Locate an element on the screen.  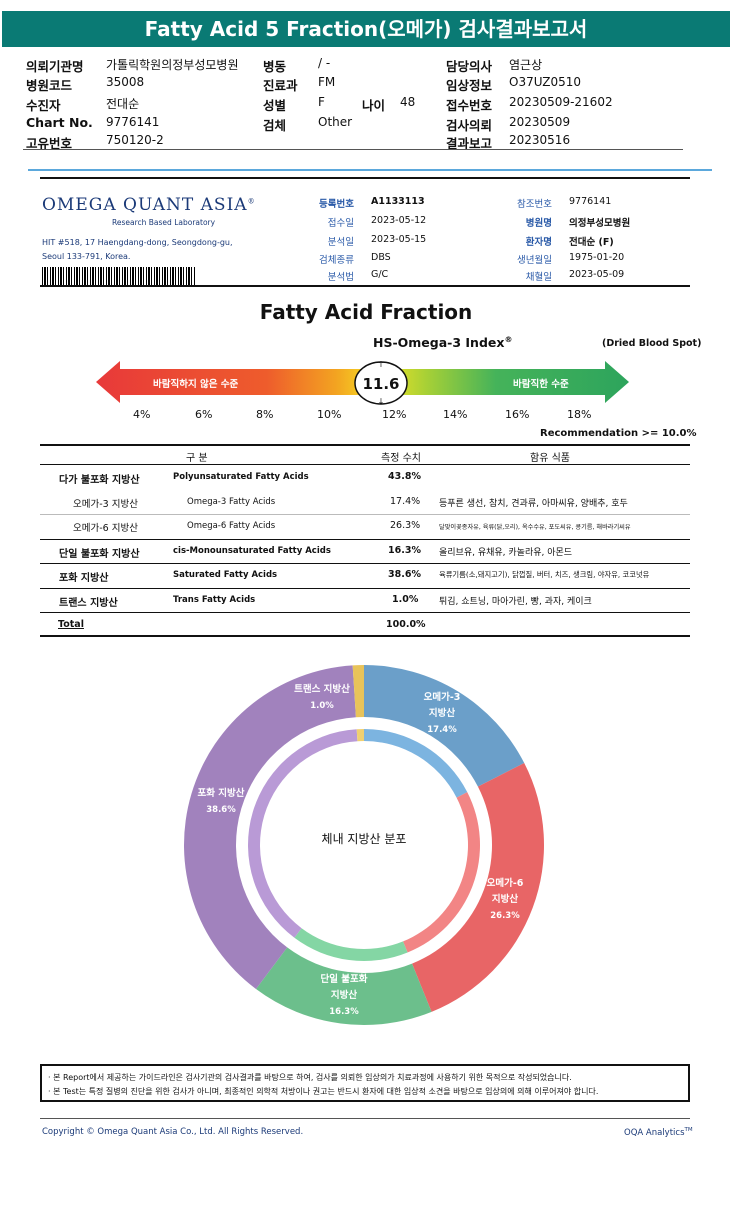
tick-label: 6% is located at coordinates (204, 414).